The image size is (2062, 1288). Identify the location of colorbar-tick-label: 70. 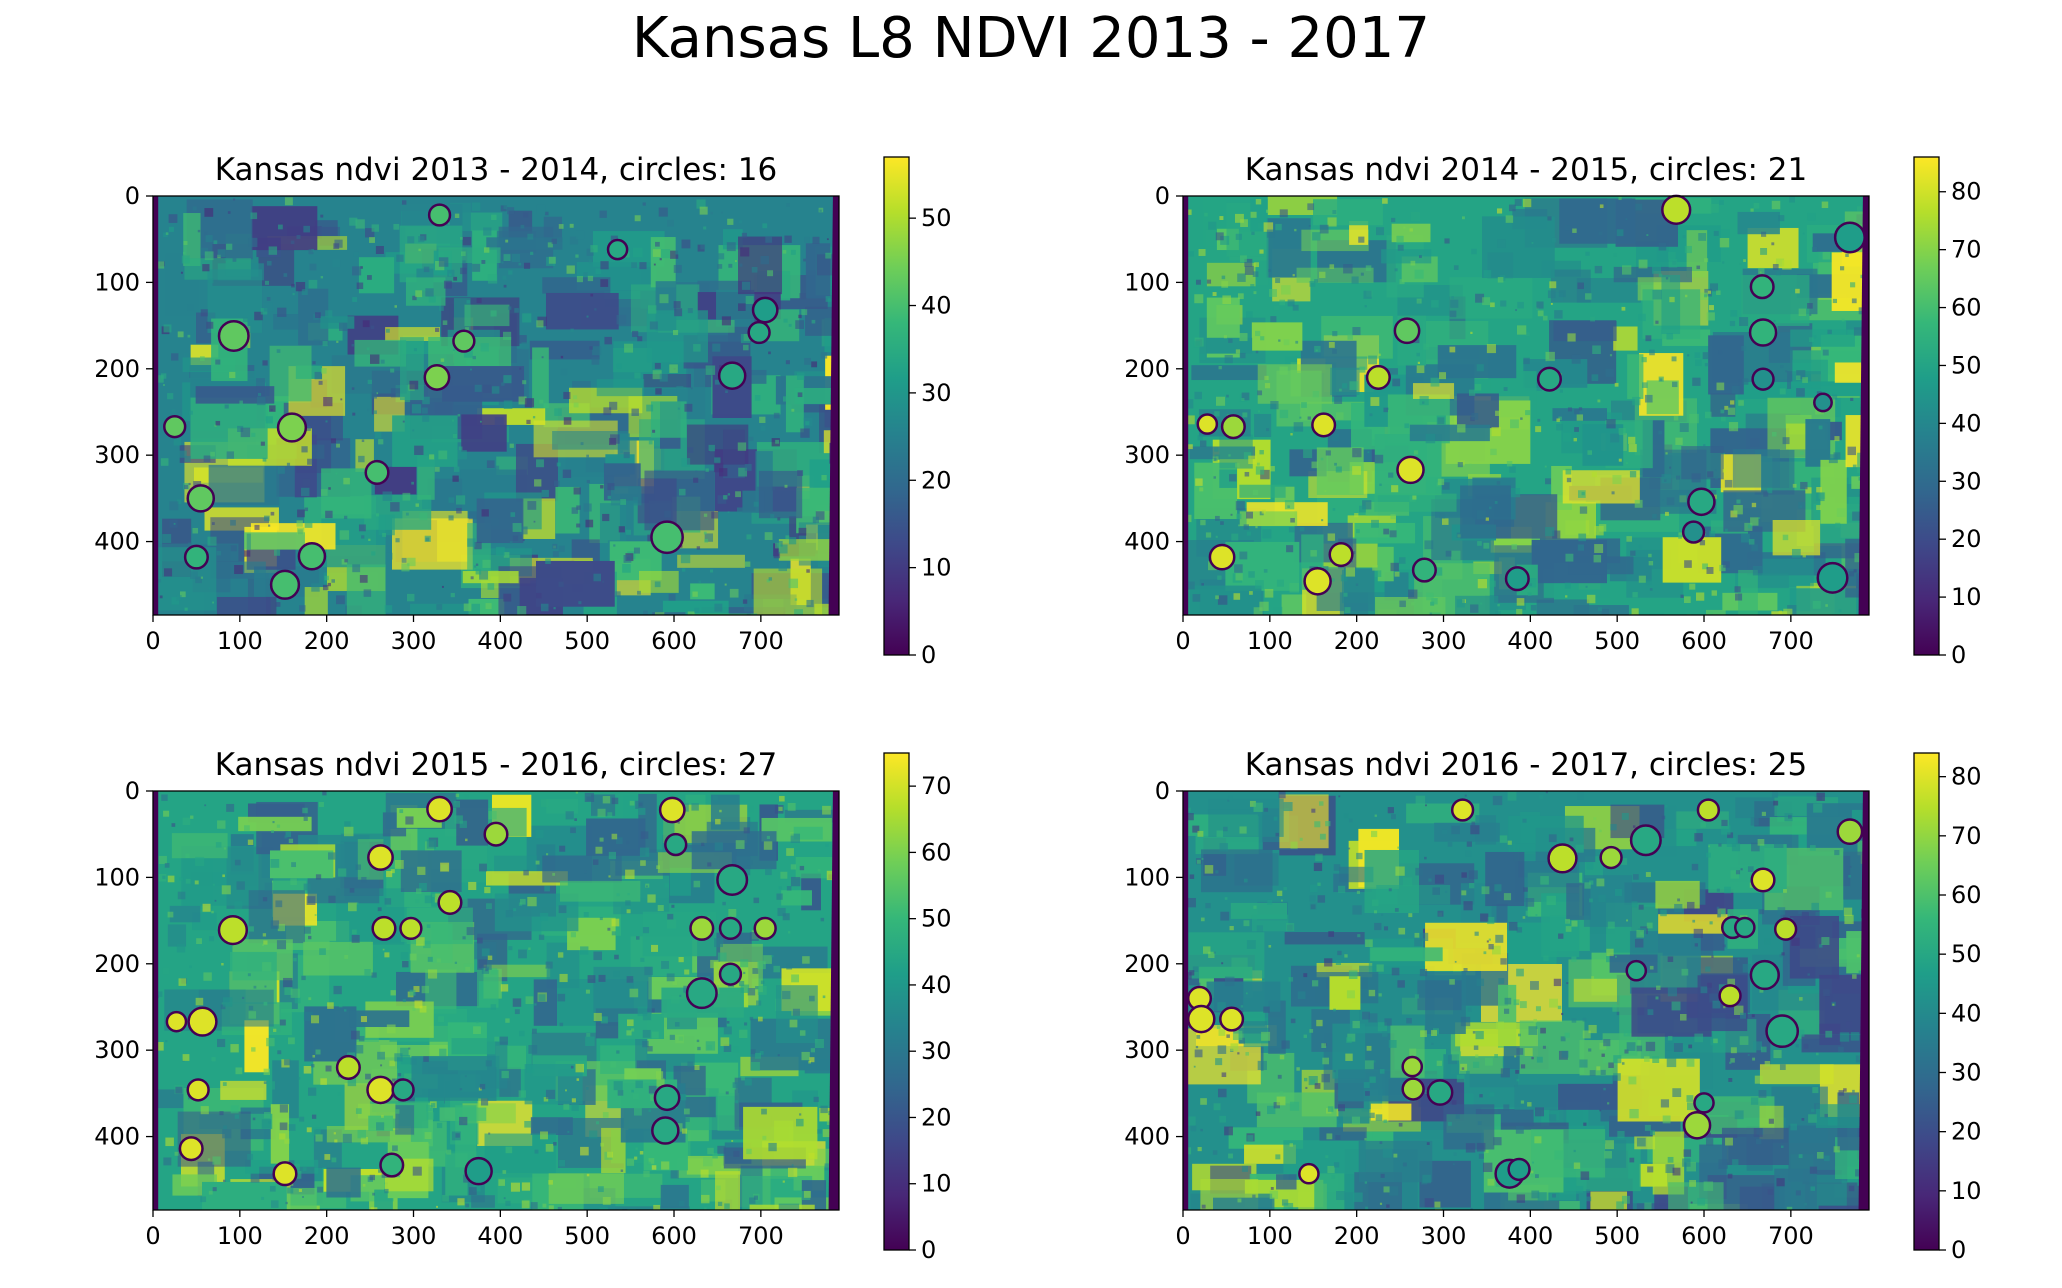
(1966, 250).